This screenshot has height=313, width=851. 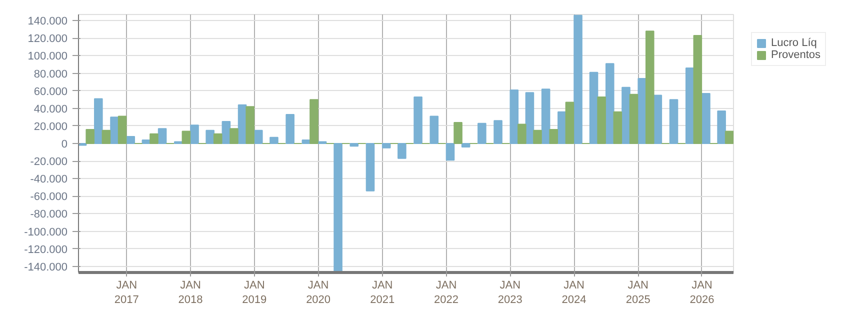 What do you see at coordinates (51, 92) in the screenshot?
I see `y-tick-label: 60.000` at bounding box center [51, 92].